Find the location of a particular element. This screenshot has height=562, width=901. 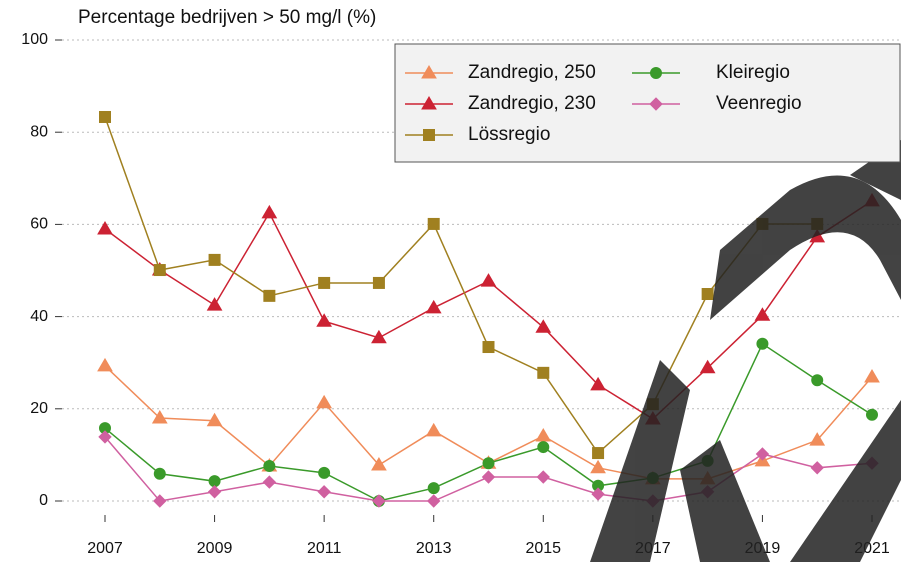

legend-label: Lössregio is located at coordinates (509, 134).